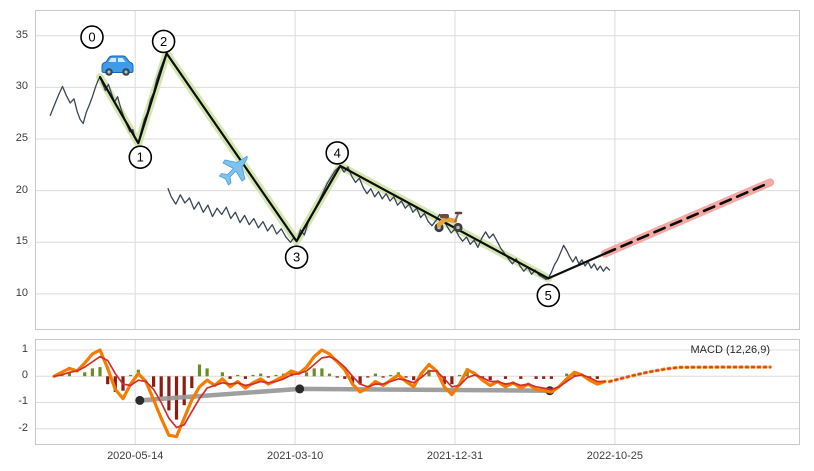  I want to click on forecast-solid, so click(577, 266).